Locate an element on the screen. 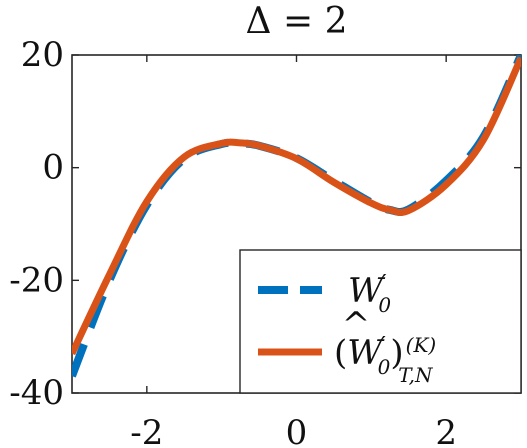  legend-hat-glyph: ^ is located at coordinates (356, 325).